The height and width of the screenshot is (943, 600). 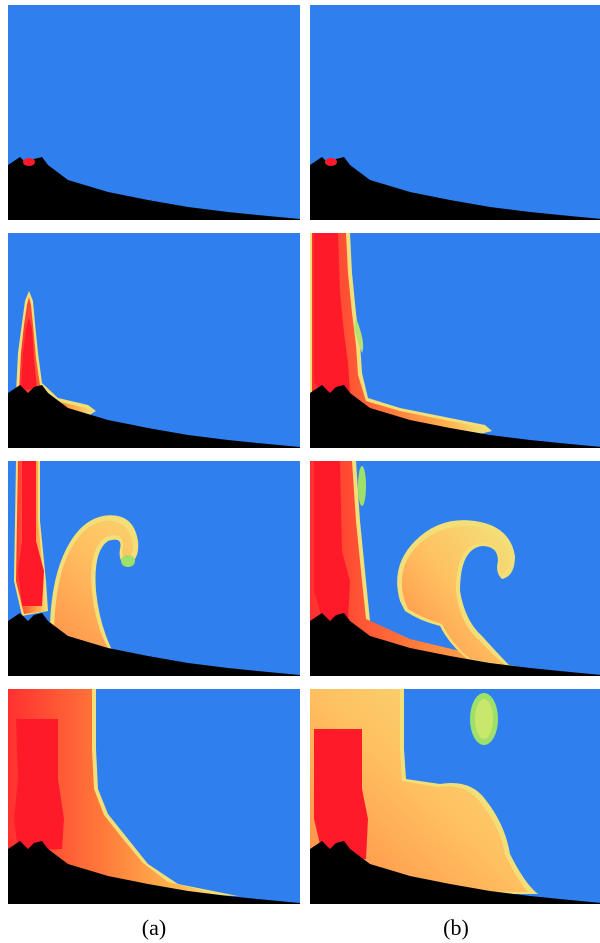 What do you see at coordinates (154, 927) in the screenshot?
I see `column-label-a: (a)` at bounding box center [154, 927].